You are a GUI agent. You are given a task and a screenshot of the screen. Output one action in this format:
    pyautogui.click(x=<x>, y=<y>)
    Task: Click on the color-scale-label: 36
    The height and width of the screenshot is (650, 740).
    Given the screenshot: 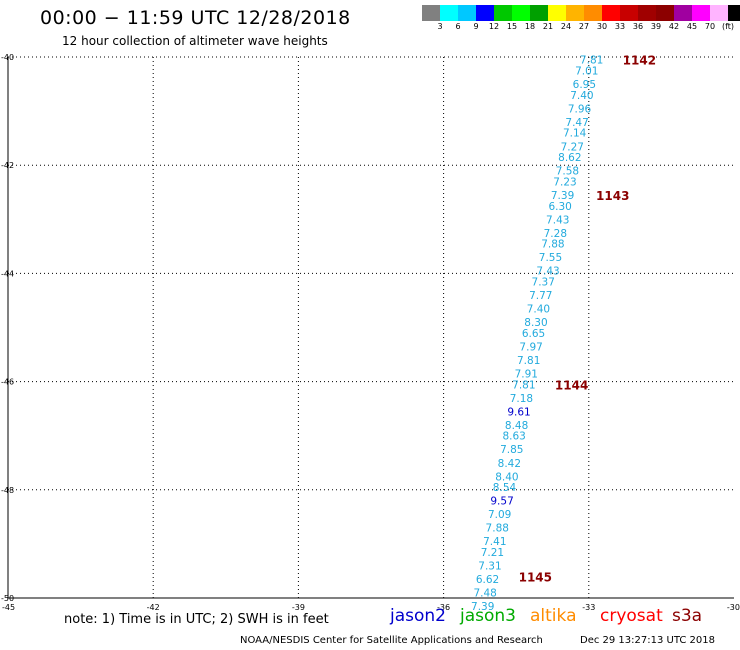 What is the action you would take?
    pyautogui.click(x=638, y=26)
    